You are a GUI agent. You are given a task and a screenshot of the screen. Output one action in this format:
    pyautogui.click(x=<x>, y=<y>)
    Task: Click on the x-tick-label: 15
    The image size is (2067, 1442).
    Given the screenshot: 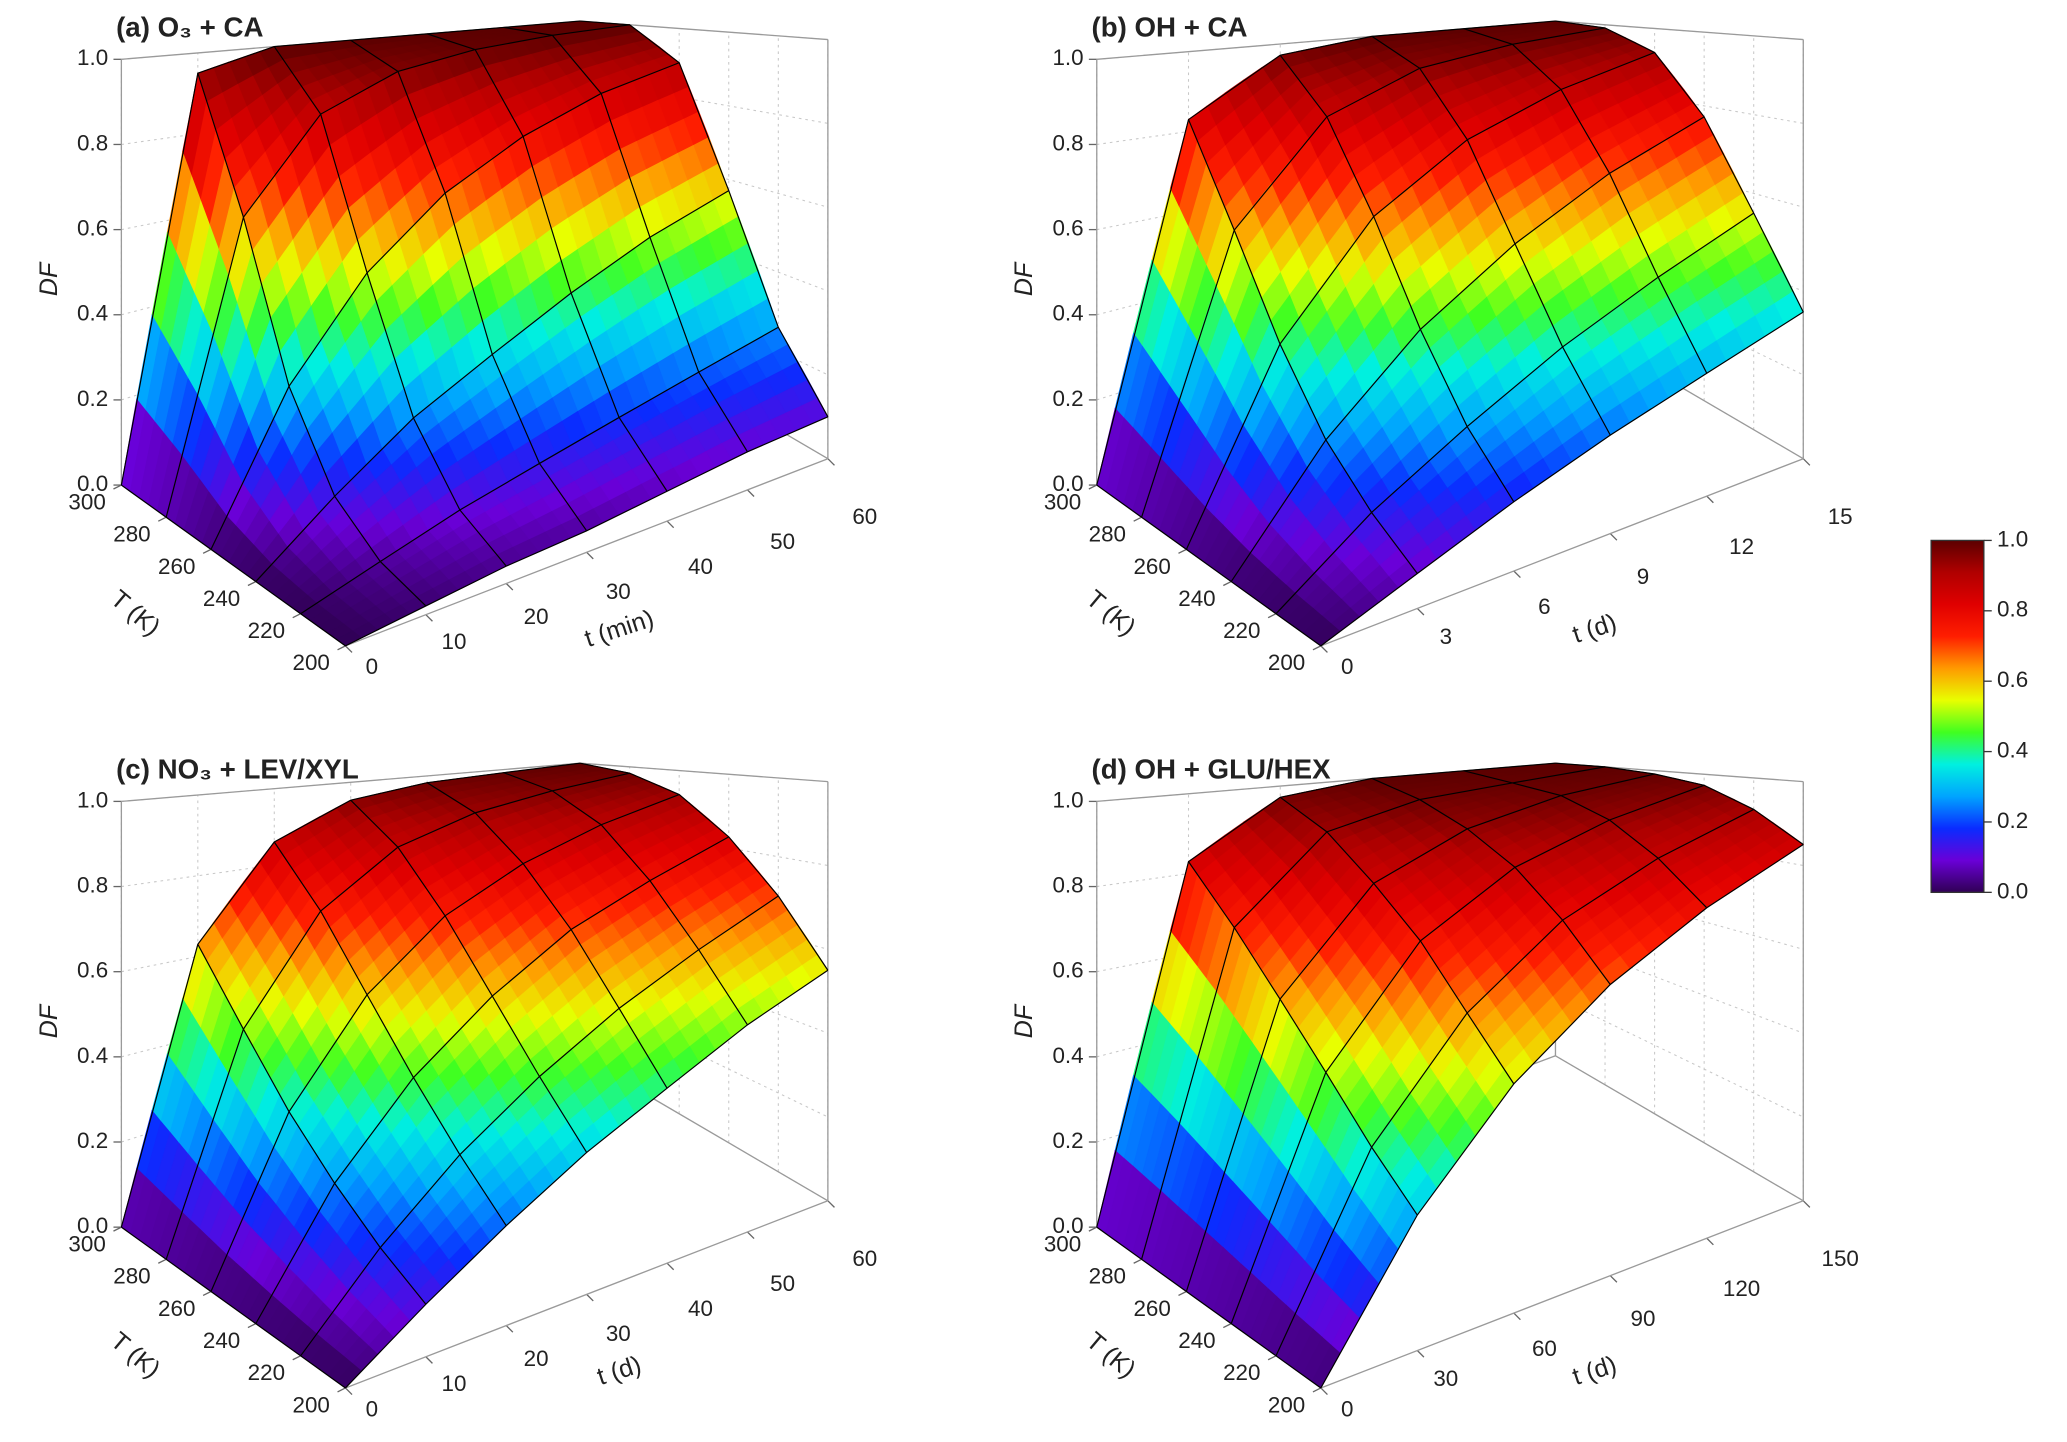 What is the action you would take?
    pyautogui.click(x=1840, y=516)
    